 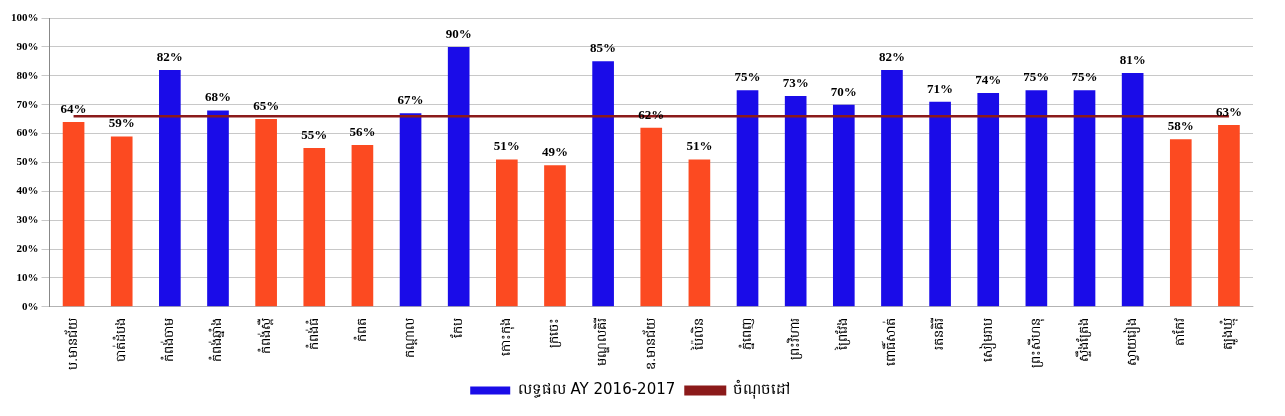 I want to click on data-label: 85%, so click(x=603, y=48).